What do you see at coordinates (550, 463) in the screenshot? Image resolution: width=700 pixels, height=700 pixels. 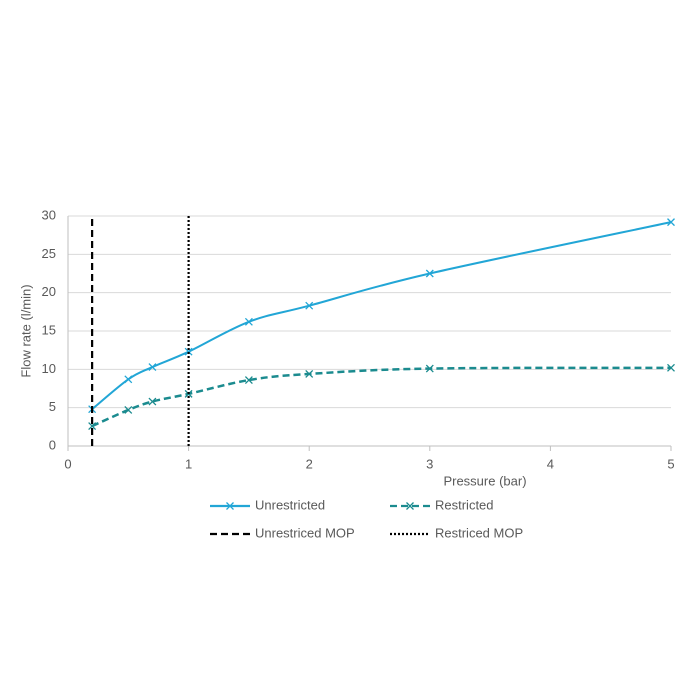 I see `x-tick-label: 4` at bounding box center [550, 463].